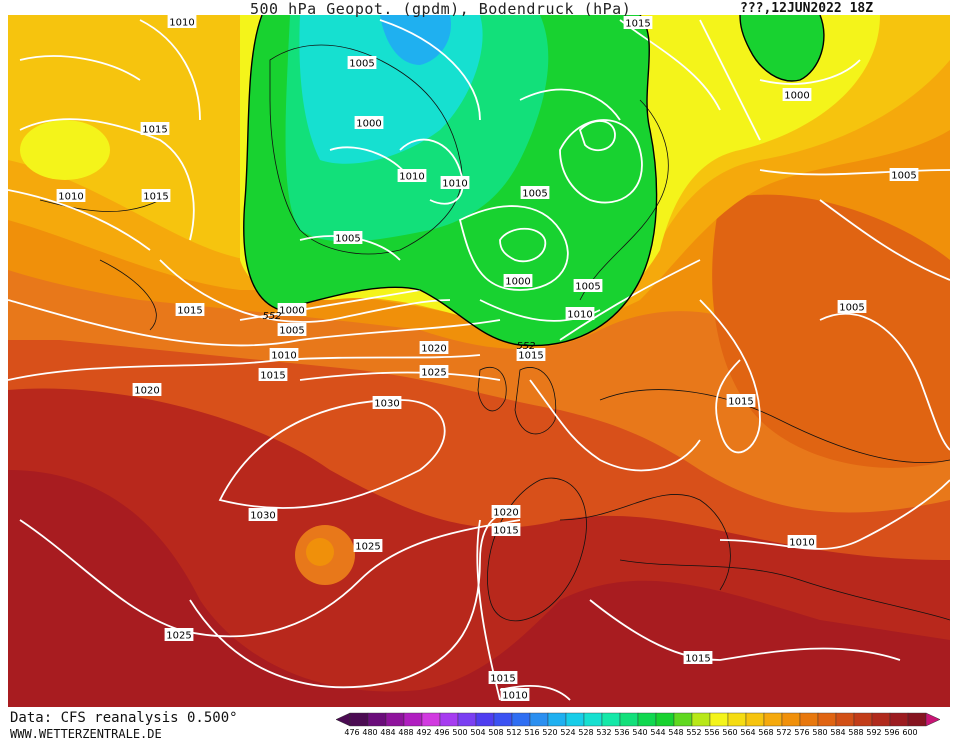  Describe the element at coordinates (675, 732) in the screenshot. I see `colorbar-label: 548` at that location.